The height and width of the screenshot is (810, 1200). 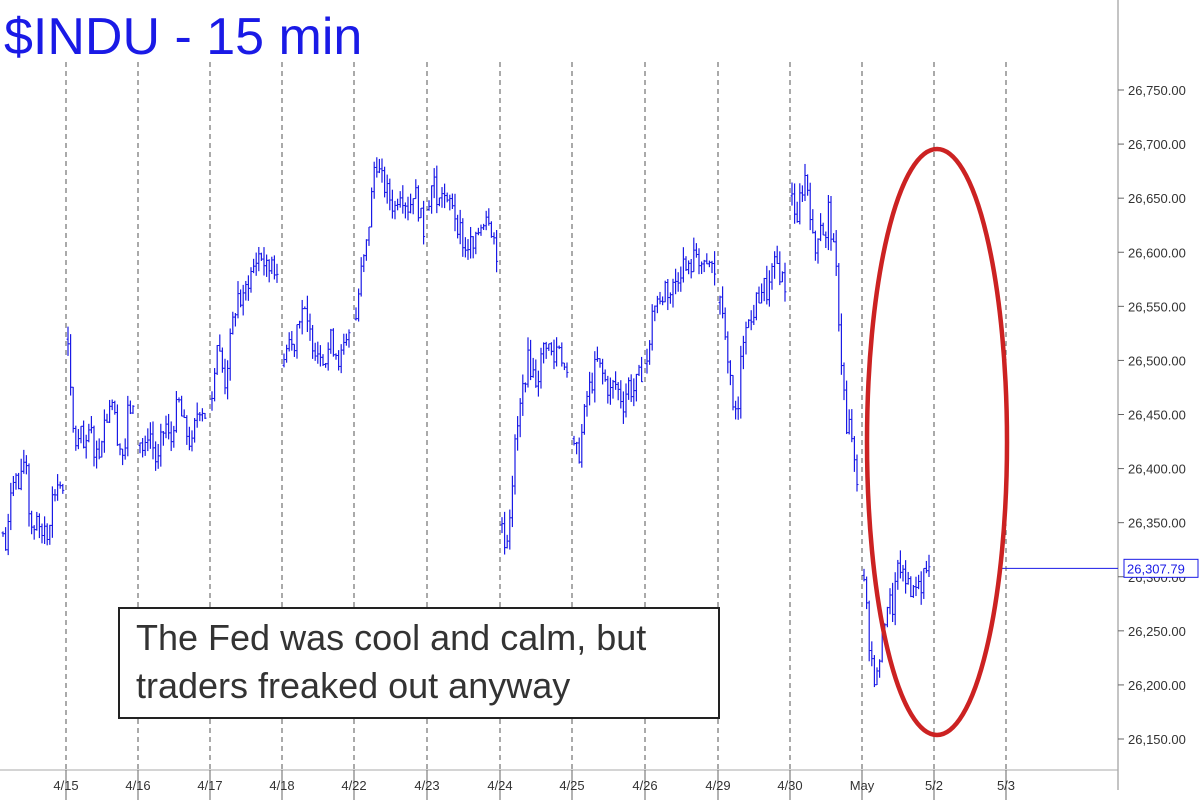 I want to click on x-tick-label: 4/22, so click(x=353, y=785).